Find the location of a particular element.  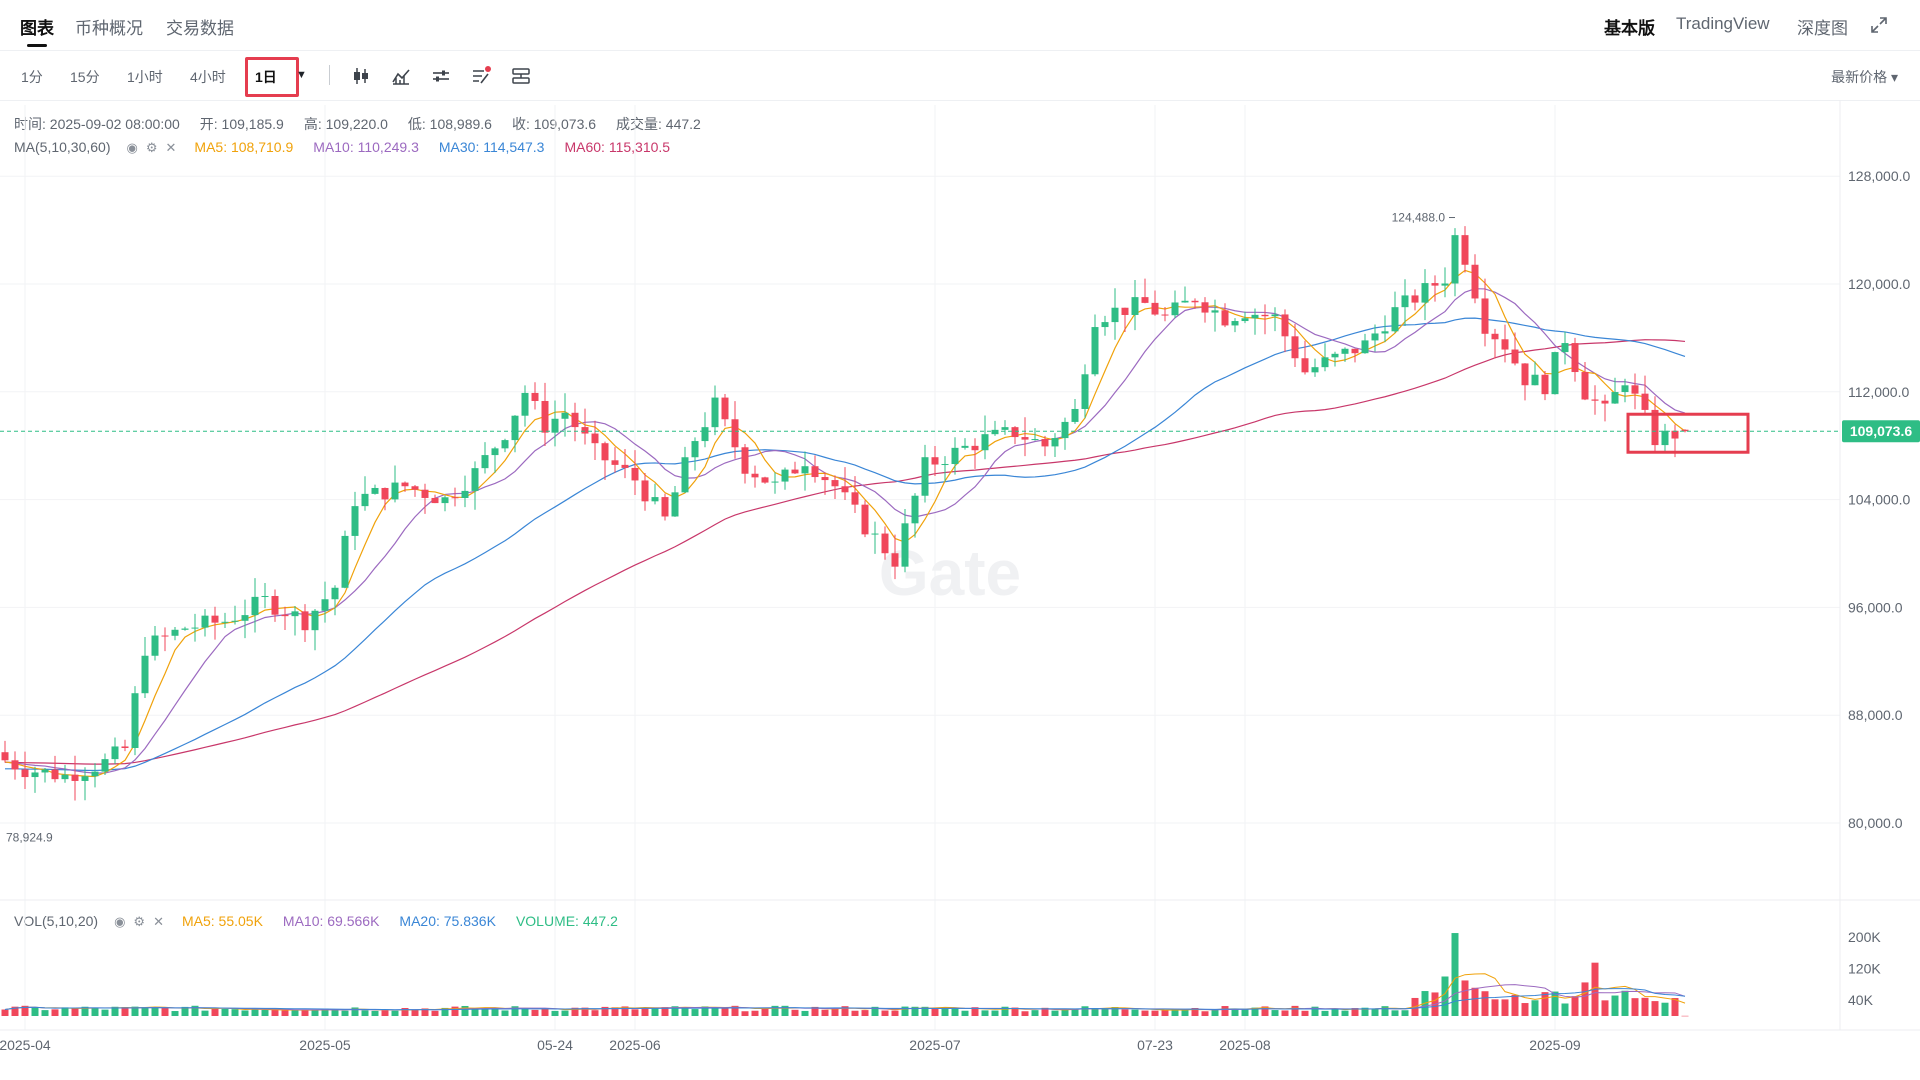

ohlc-volume: 成交量: 447.2 is located at coordinates (658, 124).